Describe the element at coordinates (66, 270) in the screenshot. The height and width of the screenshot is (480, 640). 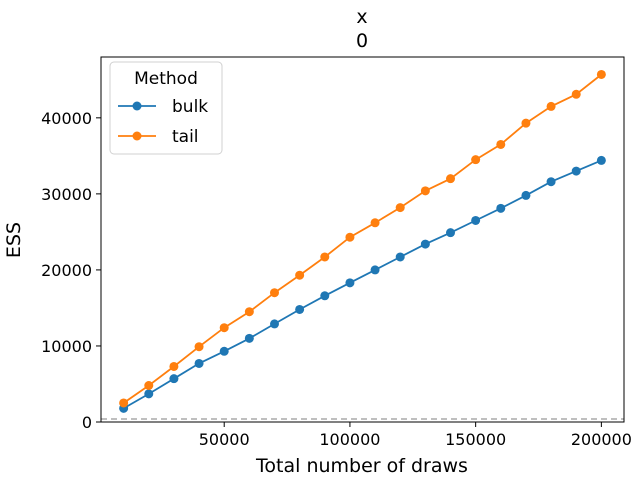
I see `y-tick-label: 20000` at that location.